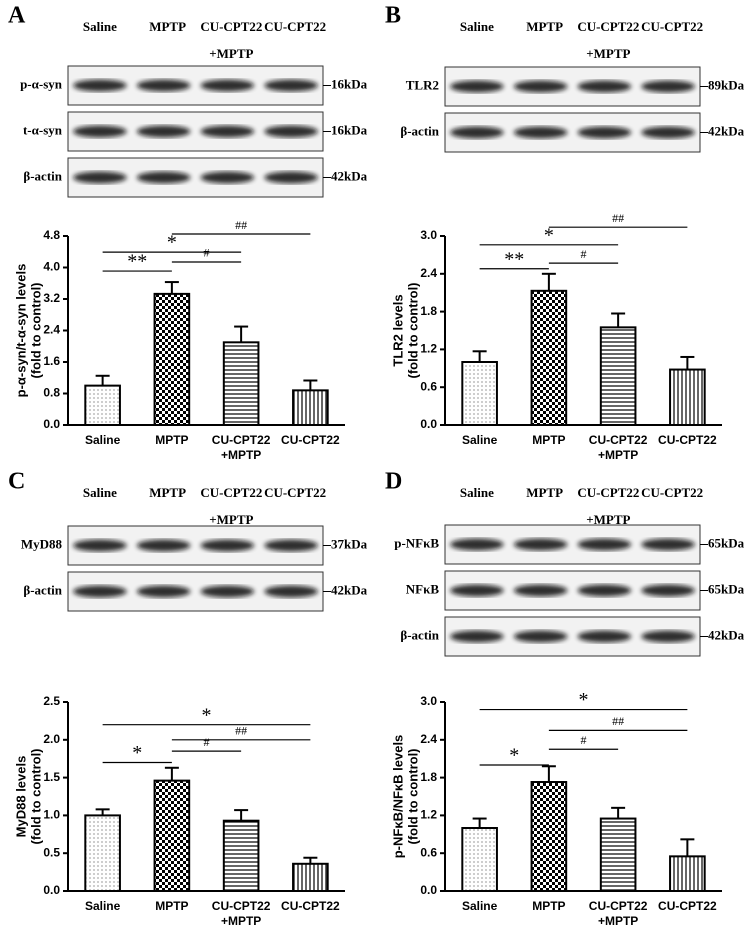  Describe the element at coordinates (51, 701) in the screenshot. I see `y-tick-label: 2.5` at that location.